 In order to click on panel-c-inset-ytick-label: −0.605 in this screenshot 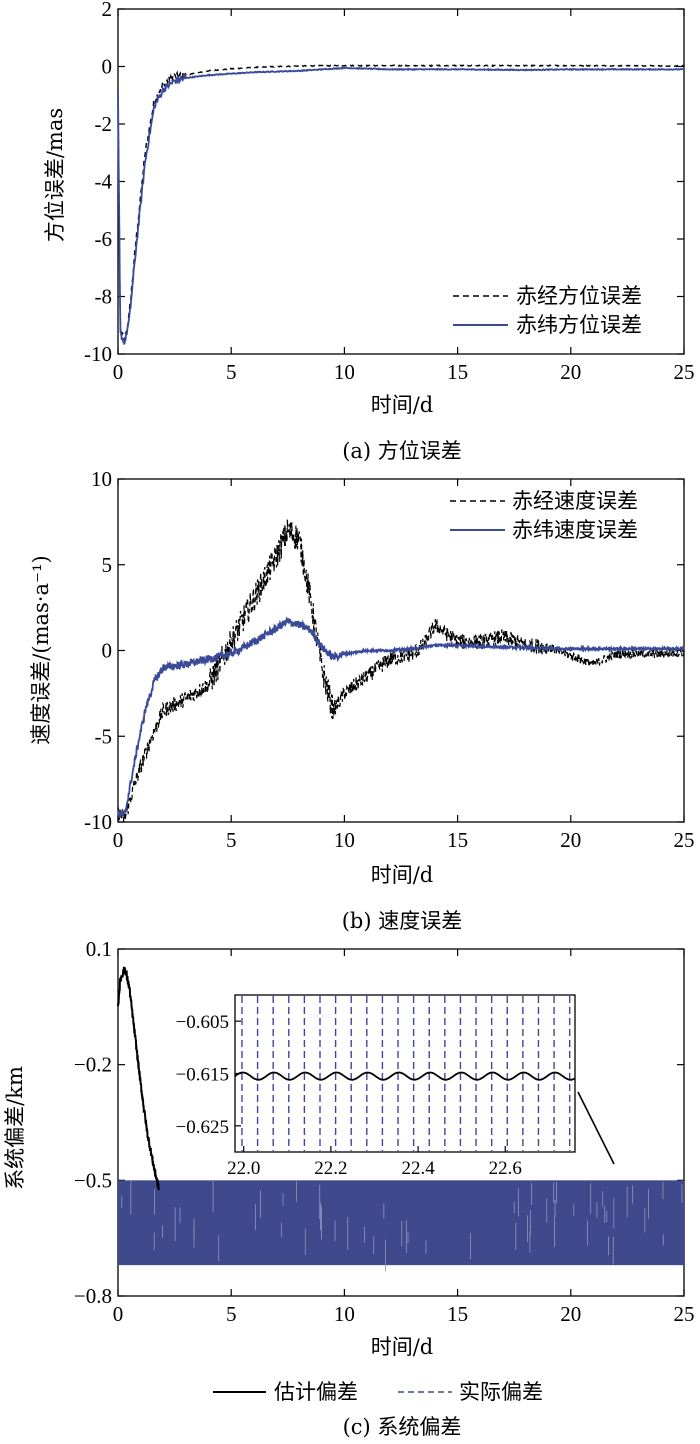, I will do `click(202, 1022)`.